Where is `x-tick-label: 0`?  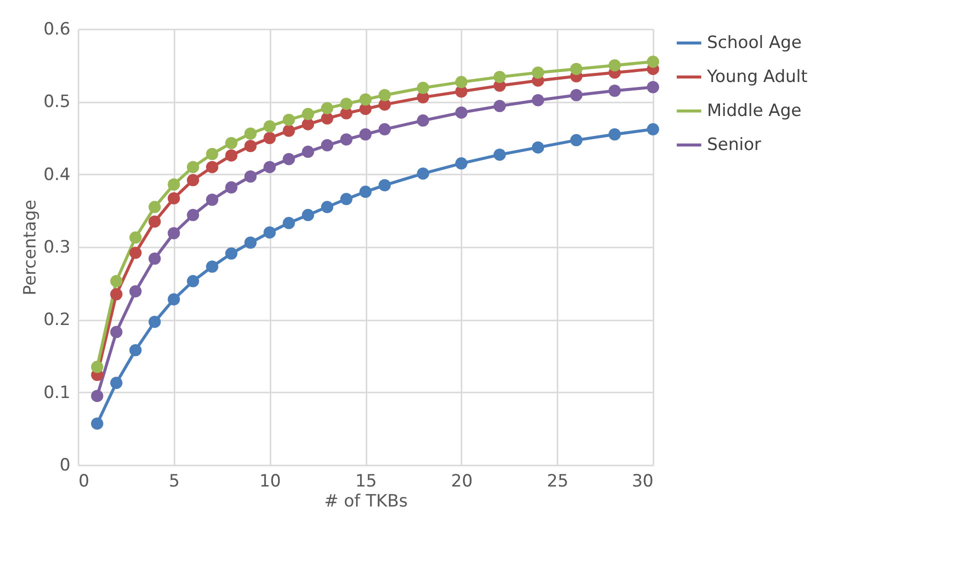 x-tick-label: 0 is located at coordinates (84, 482).